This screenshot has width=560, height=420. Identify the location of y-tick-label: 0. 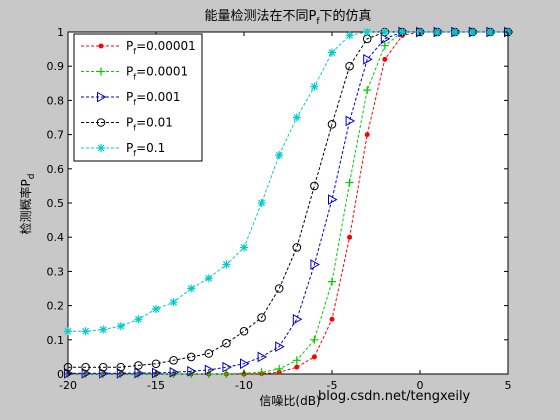
(60, 374).